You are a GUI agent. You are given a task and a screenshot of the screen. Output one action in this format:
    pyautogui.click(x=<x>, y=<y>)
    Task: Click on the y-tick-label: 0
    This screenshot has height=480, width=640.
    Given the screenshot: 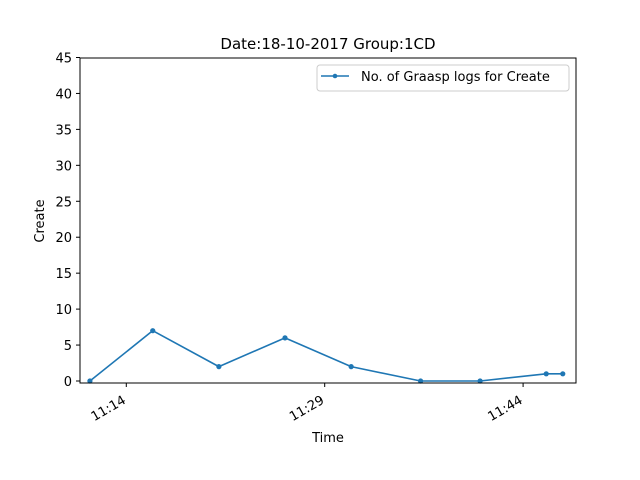 What is the action you would take?
    pyautogui.click(x=68, y=382)
    